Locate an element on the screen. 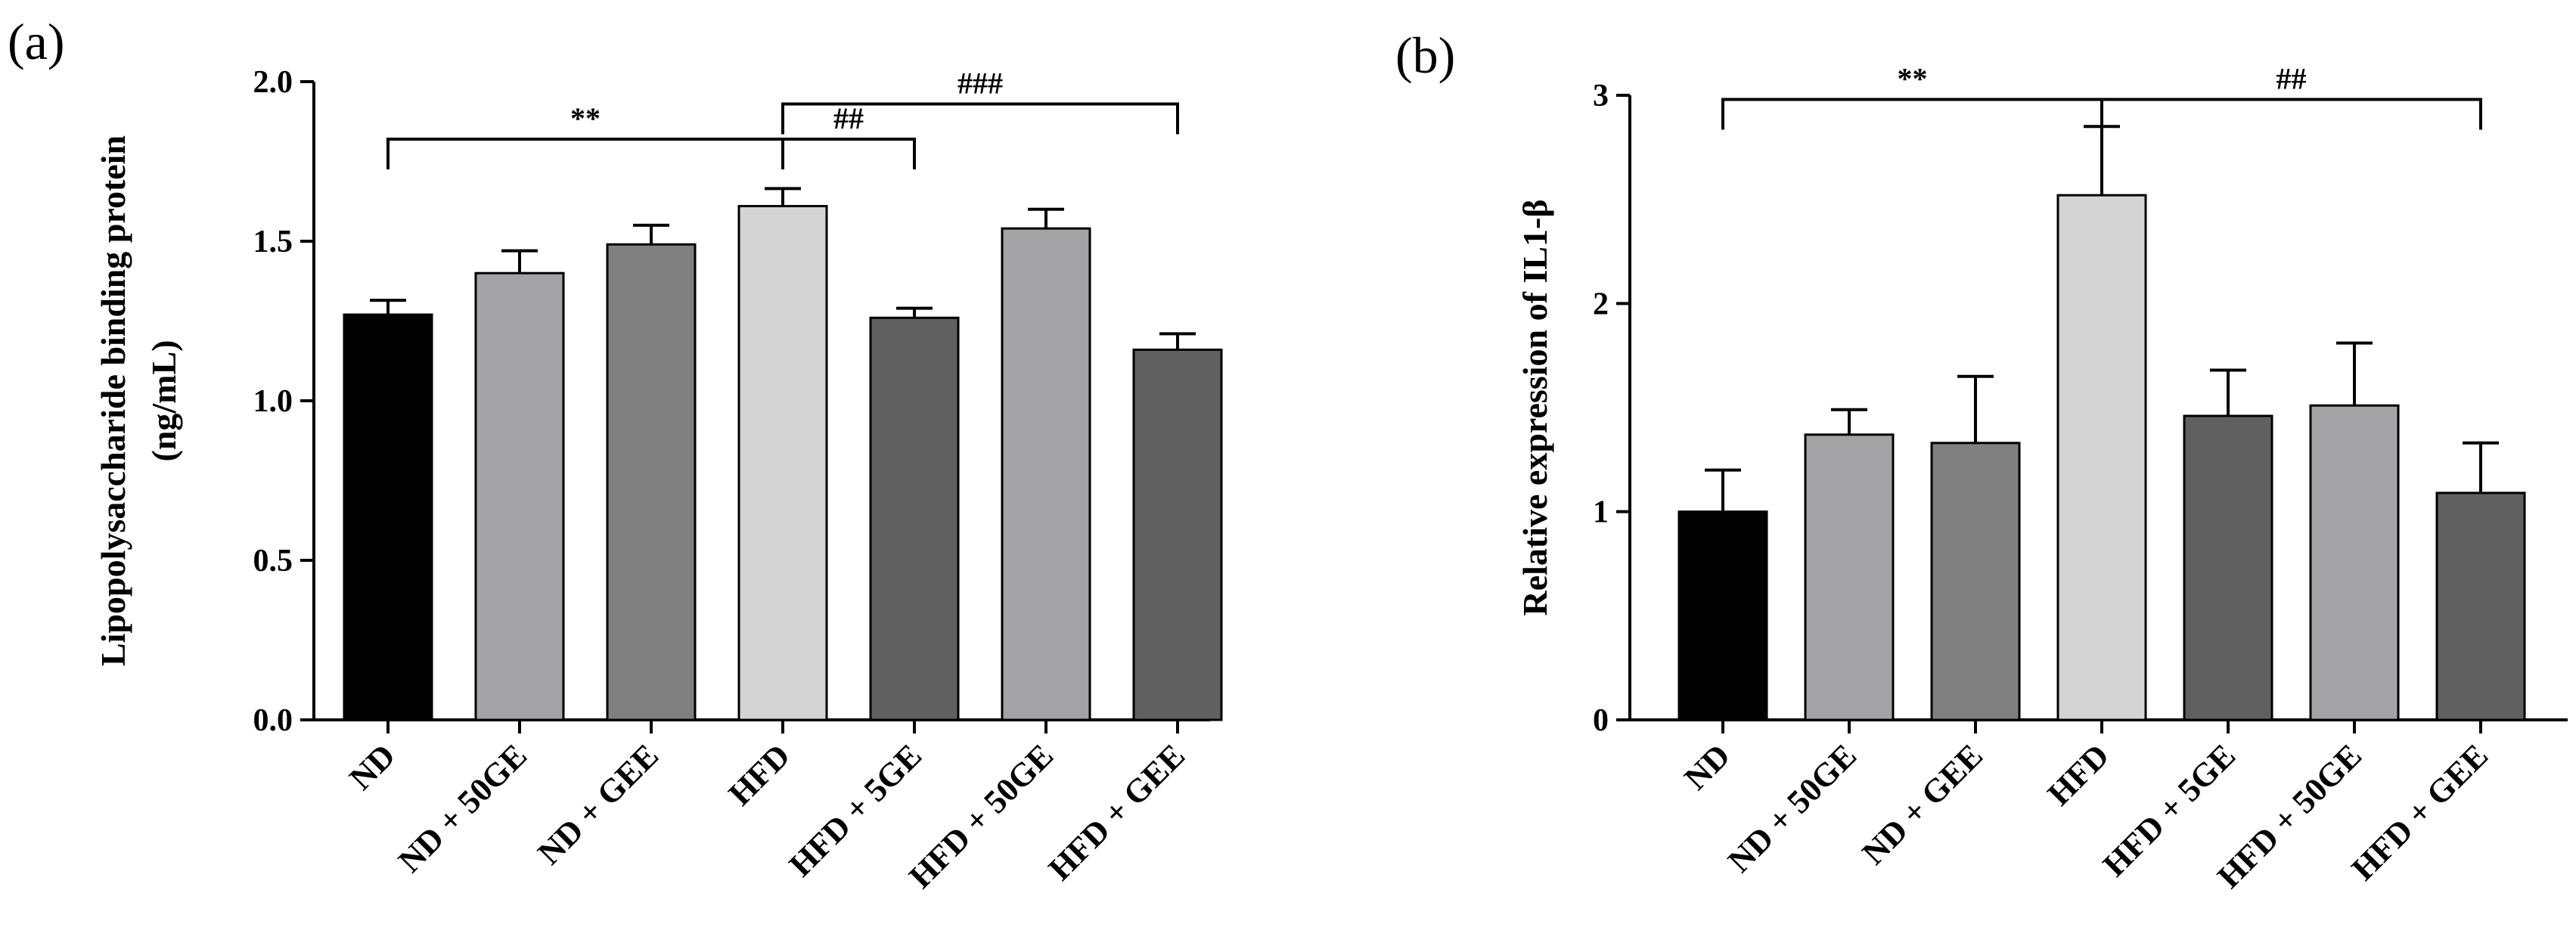 The height and width of the screenshot is (949, 2576). y-tick-label: 2.0 is located at coordinates (273, 82).